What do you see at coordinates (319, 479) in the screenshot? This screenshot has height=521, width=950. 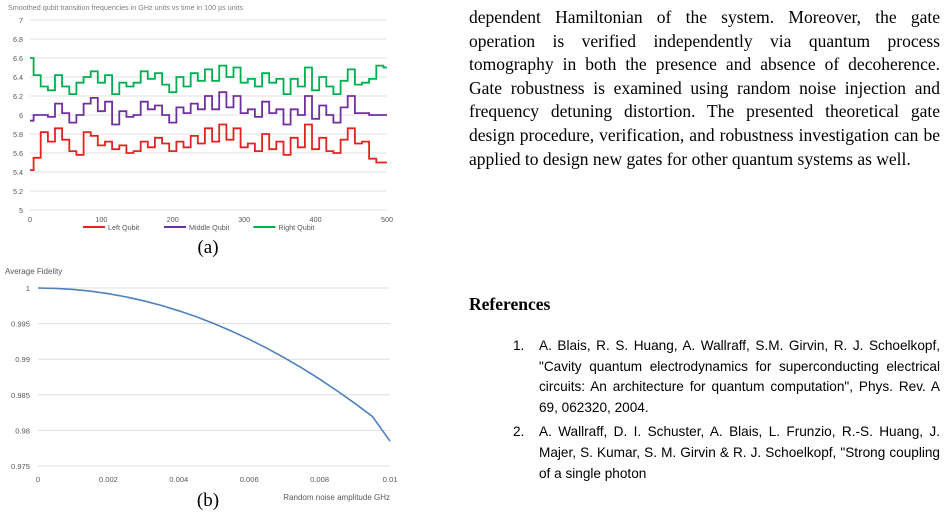 I see `x-tick-label: 0.008` at bounding box center [319, 479].